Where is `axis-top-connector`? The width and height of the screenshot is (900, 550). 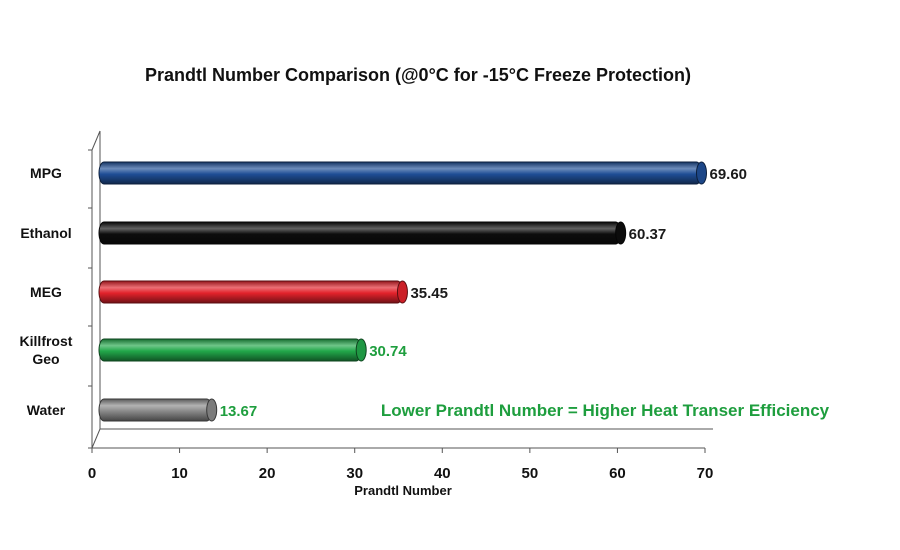
axis-top-connector is located at coordinates (96, 140).